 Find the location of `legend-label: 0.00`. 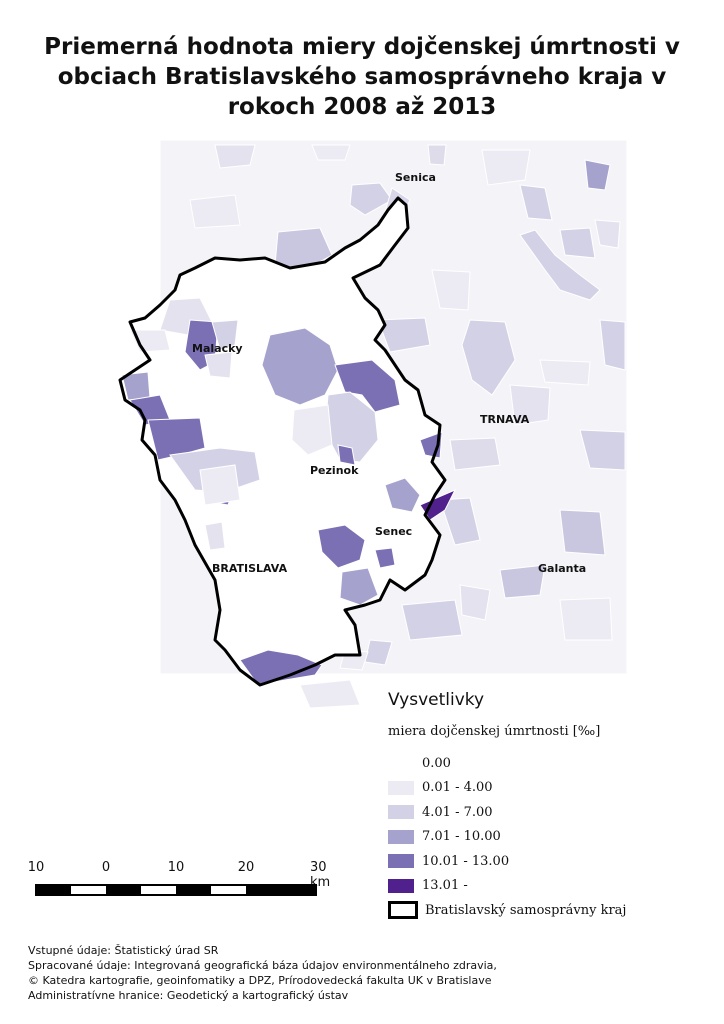

legend-label: 0.00 is located at coordinates (436, 763).